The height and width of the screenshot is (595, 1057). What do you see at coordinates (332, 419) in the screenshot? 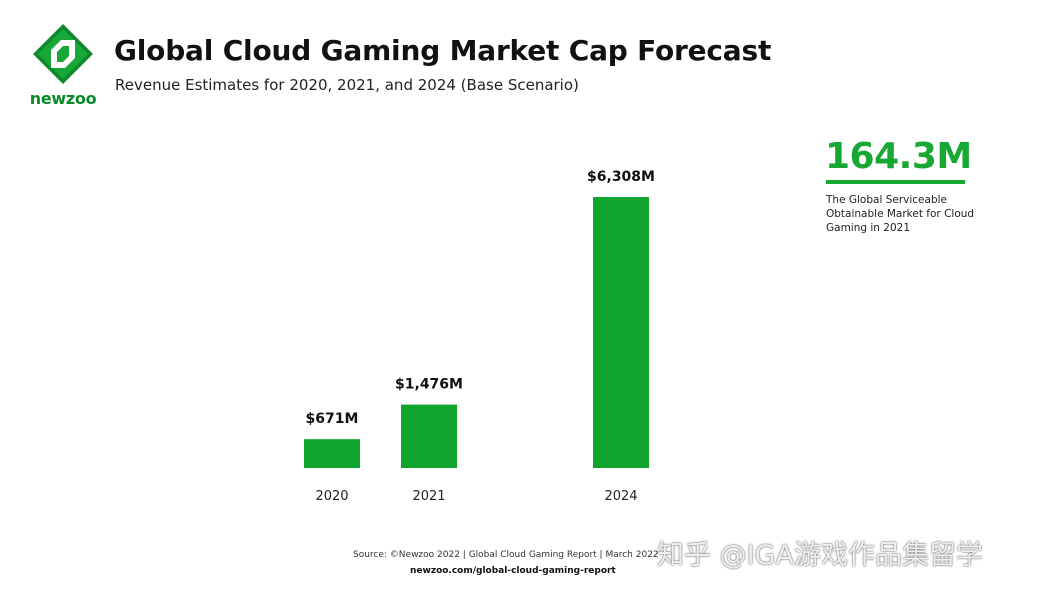
I see `data-label-2020: $671M` at bounding box center [332, 419].